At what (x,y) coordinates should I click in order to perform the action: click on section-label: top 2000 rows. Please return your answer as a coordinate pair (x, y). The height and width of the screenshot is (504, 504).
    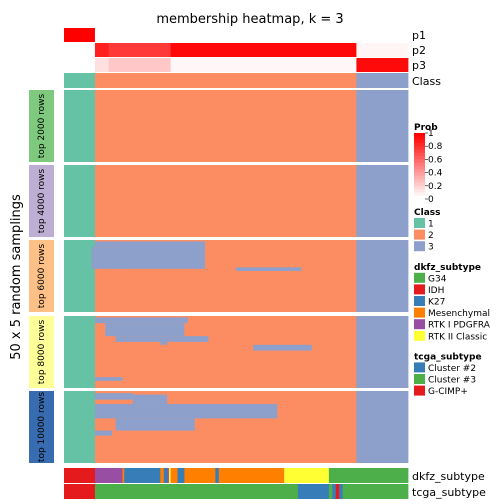
    Looking at the image, I should click on (42, 125).